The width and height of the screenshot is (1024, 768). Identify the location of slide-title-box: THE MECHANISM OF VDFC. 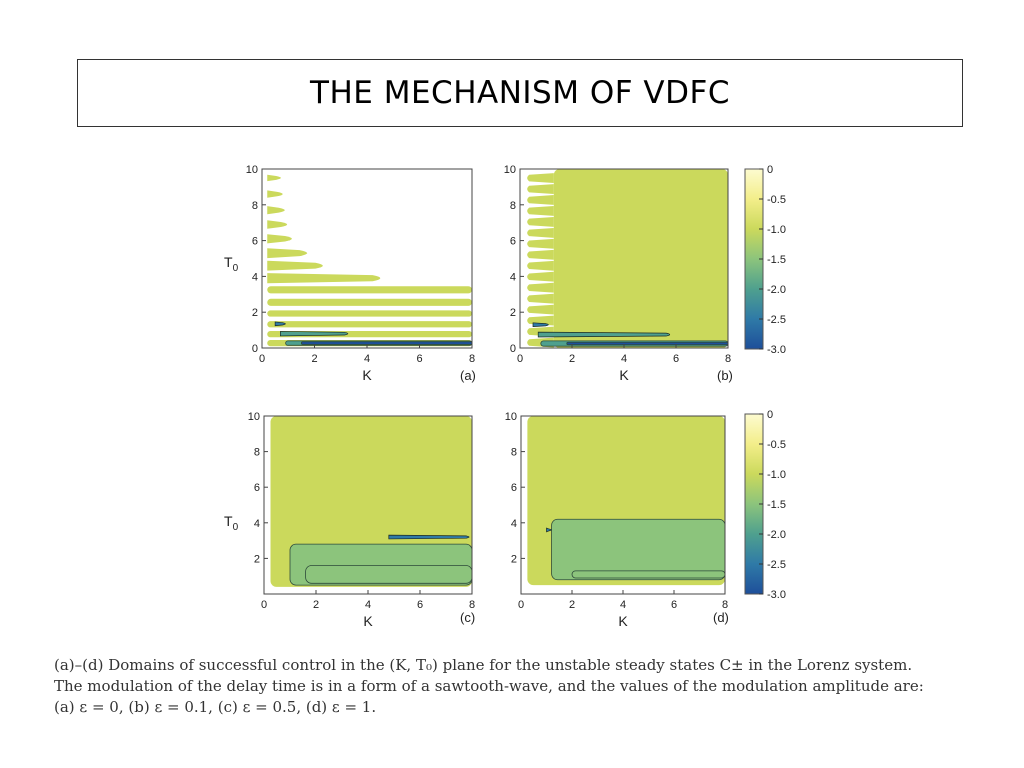
(520, 93).